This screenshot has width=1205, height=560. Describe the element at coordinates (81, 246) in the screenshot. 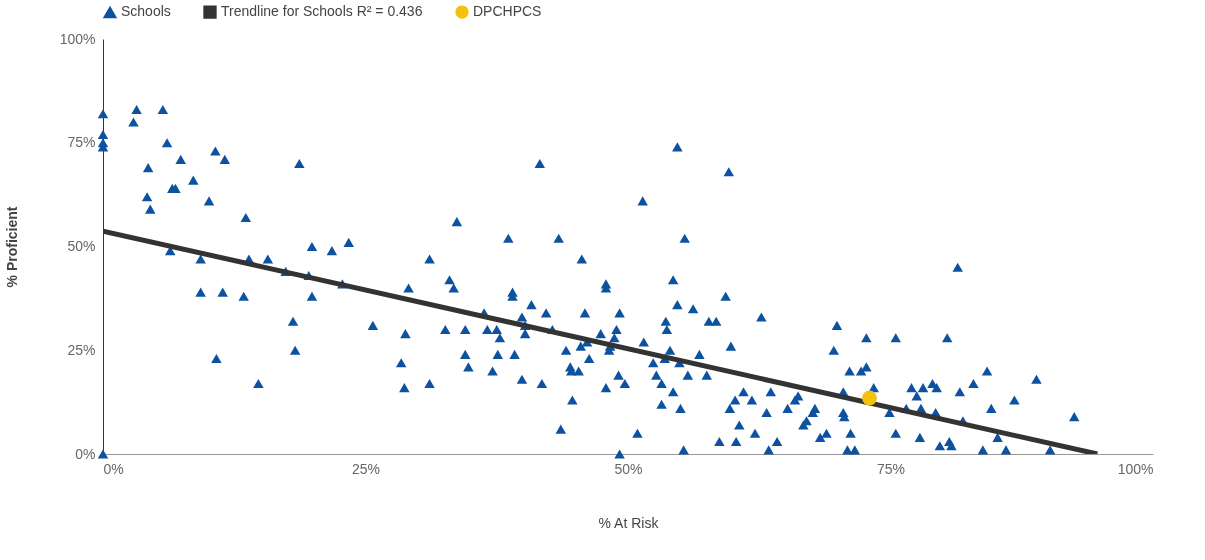

I see `y-tick-label: 50%` at that location.